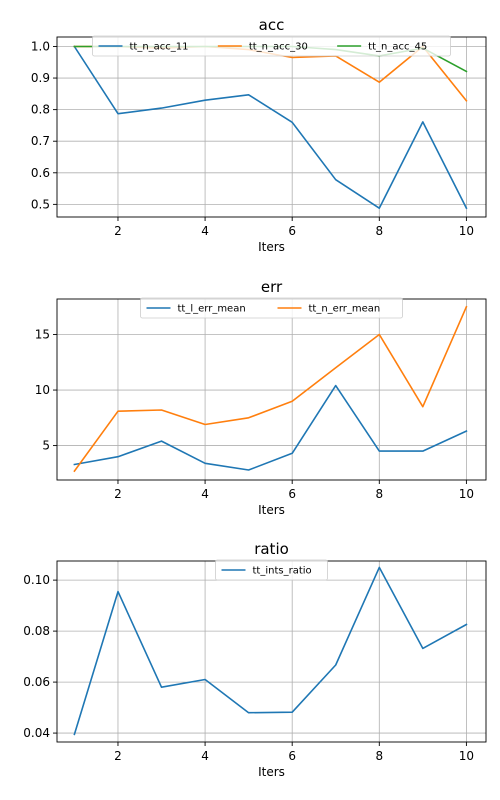  I want to click on legend: tt_ints_ratio, so click(271, 570).